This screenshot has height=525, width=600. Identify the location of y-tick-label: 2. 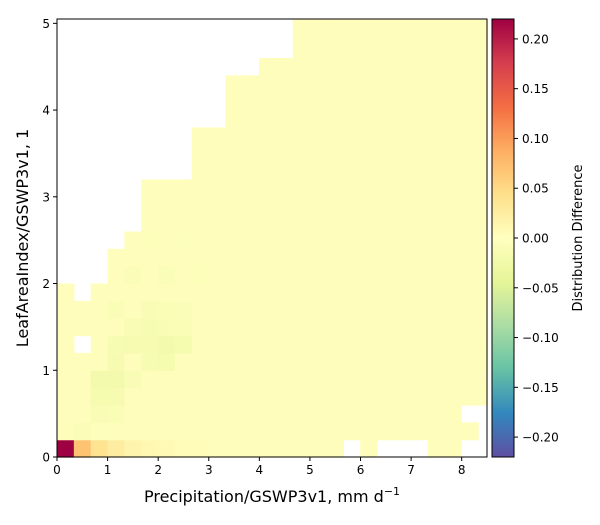
(46, 284).